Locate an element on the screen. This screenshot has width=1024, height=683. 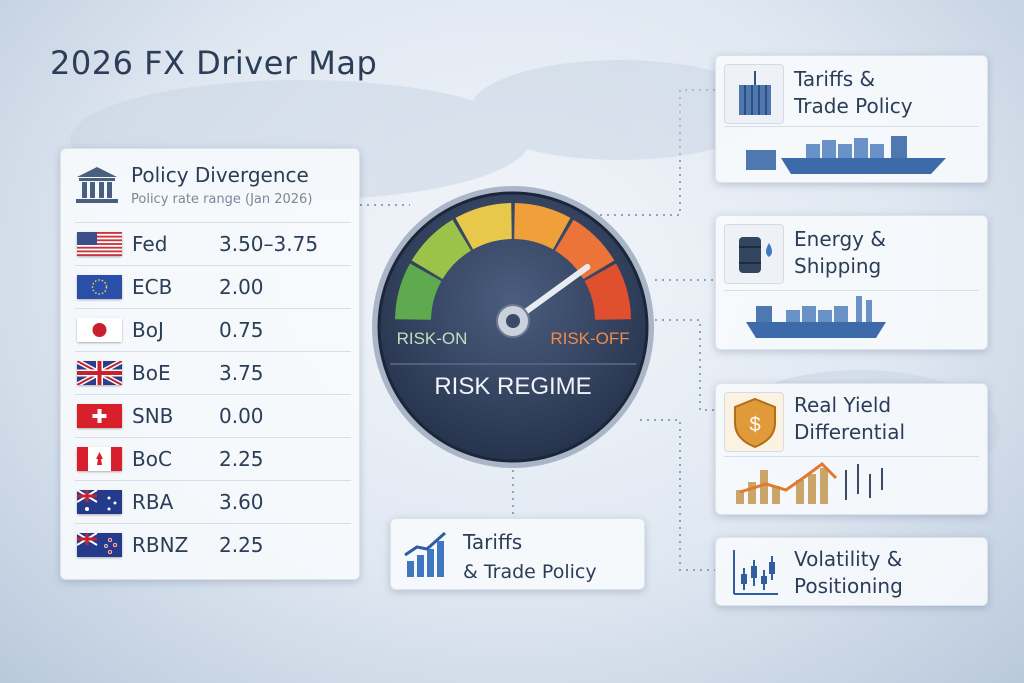
volatility-positioning-card: Volatility & Positioning is located at coordinates (851, 571).